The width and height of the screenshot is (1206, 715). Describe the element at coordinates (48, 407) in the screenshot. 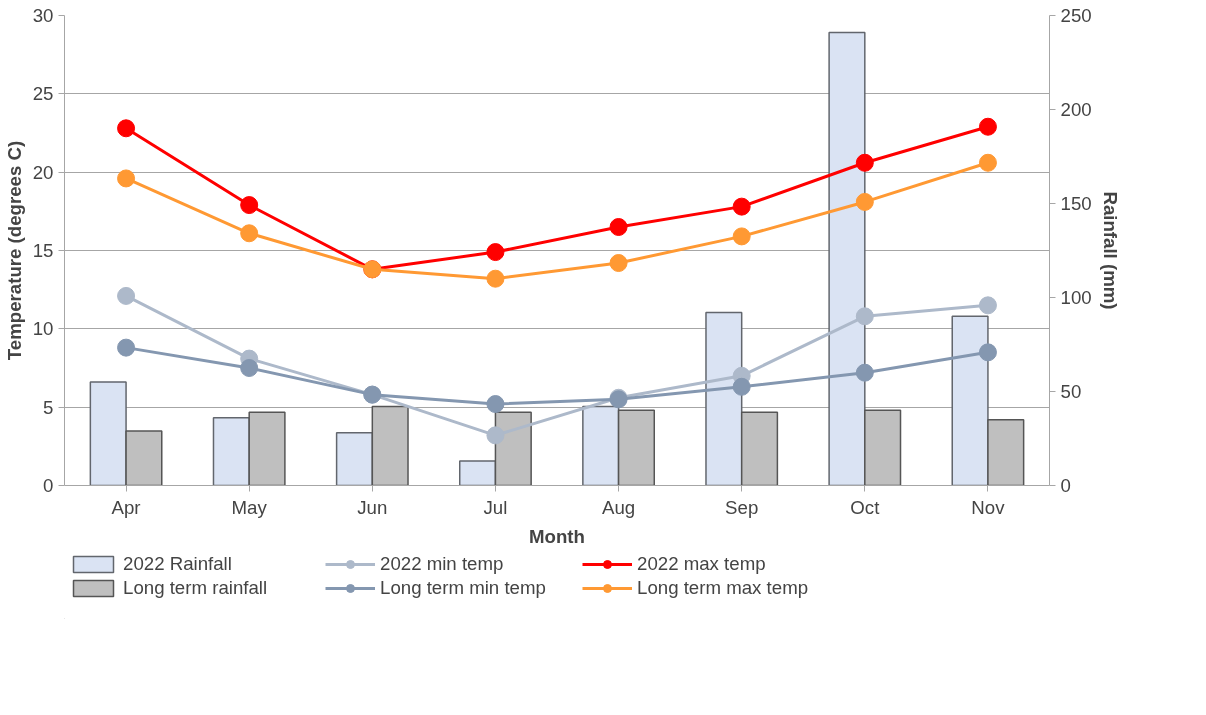

I see `y-tick-label: 5` at that location.